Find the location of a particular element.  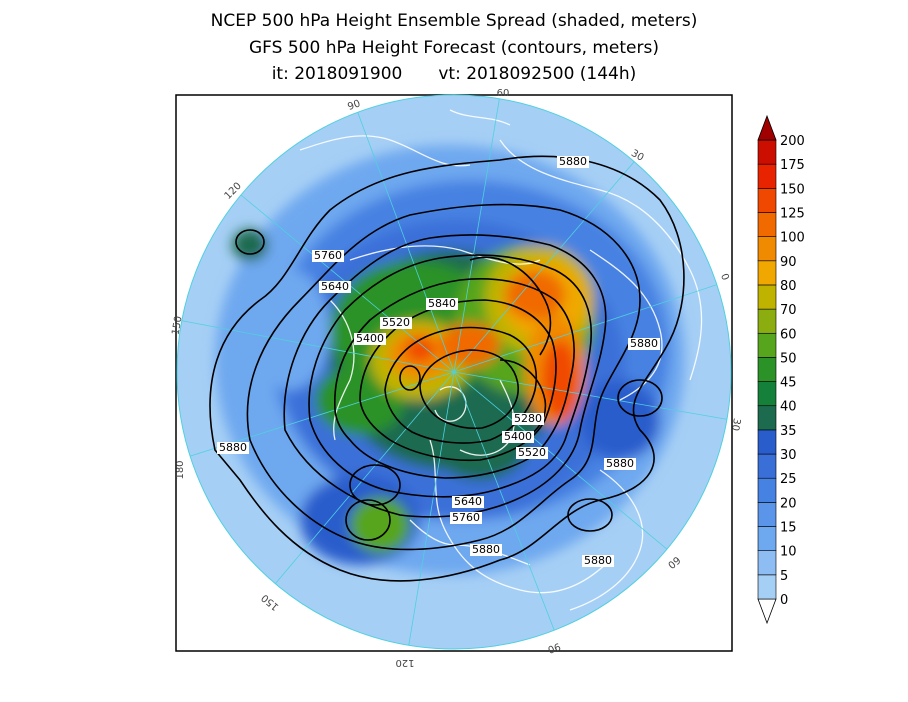

colorbar-label: 15 is located at coordinates (788, 528).